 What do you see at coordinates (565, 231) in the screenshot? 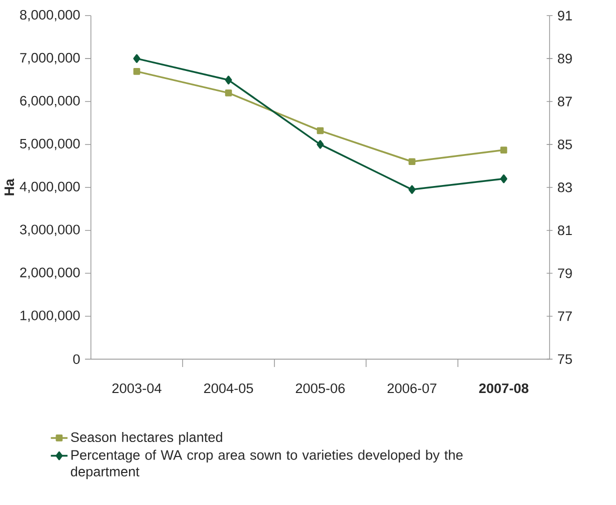
I see `y2-tick-label: 81` at bounding box center [565, 231].